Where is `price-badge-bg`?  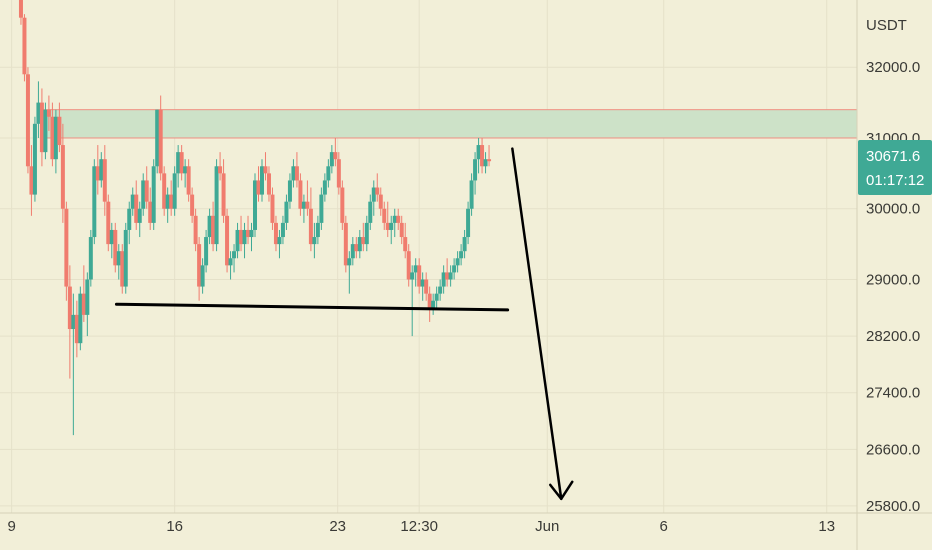
price-badge-bg is located at coordinates (895, 167).